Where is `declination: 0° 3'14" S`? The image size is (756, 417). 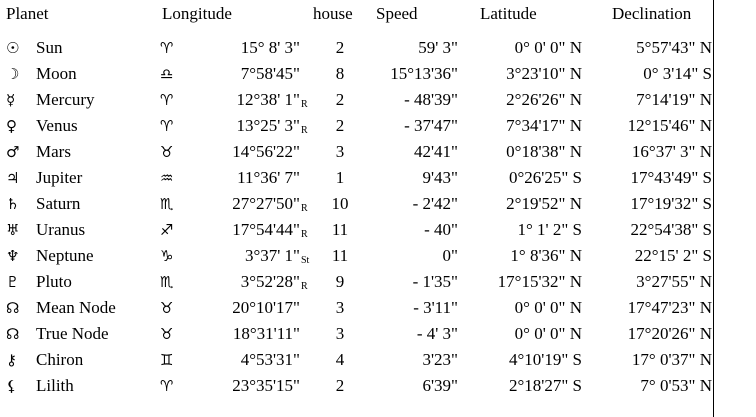
declination: 0° 3'14" S is located at coordinates (677, 73).